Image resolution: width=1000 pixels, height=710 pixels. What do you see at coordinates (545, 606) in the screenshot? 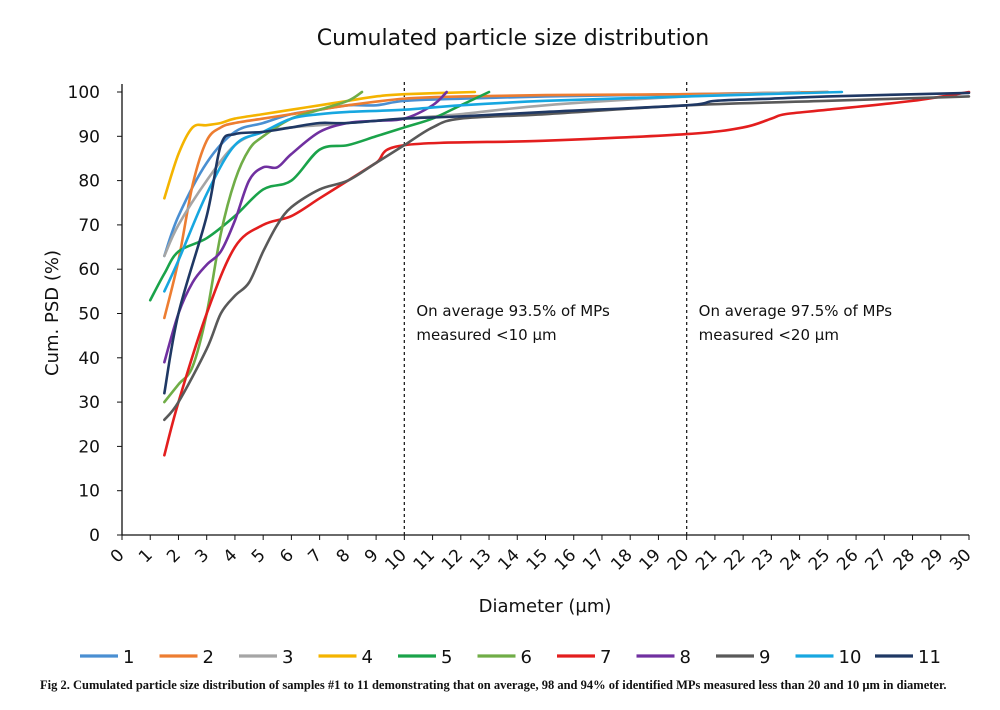
I see `x-axis-title: Diameter (µm)` at bounding box center [545, 606].